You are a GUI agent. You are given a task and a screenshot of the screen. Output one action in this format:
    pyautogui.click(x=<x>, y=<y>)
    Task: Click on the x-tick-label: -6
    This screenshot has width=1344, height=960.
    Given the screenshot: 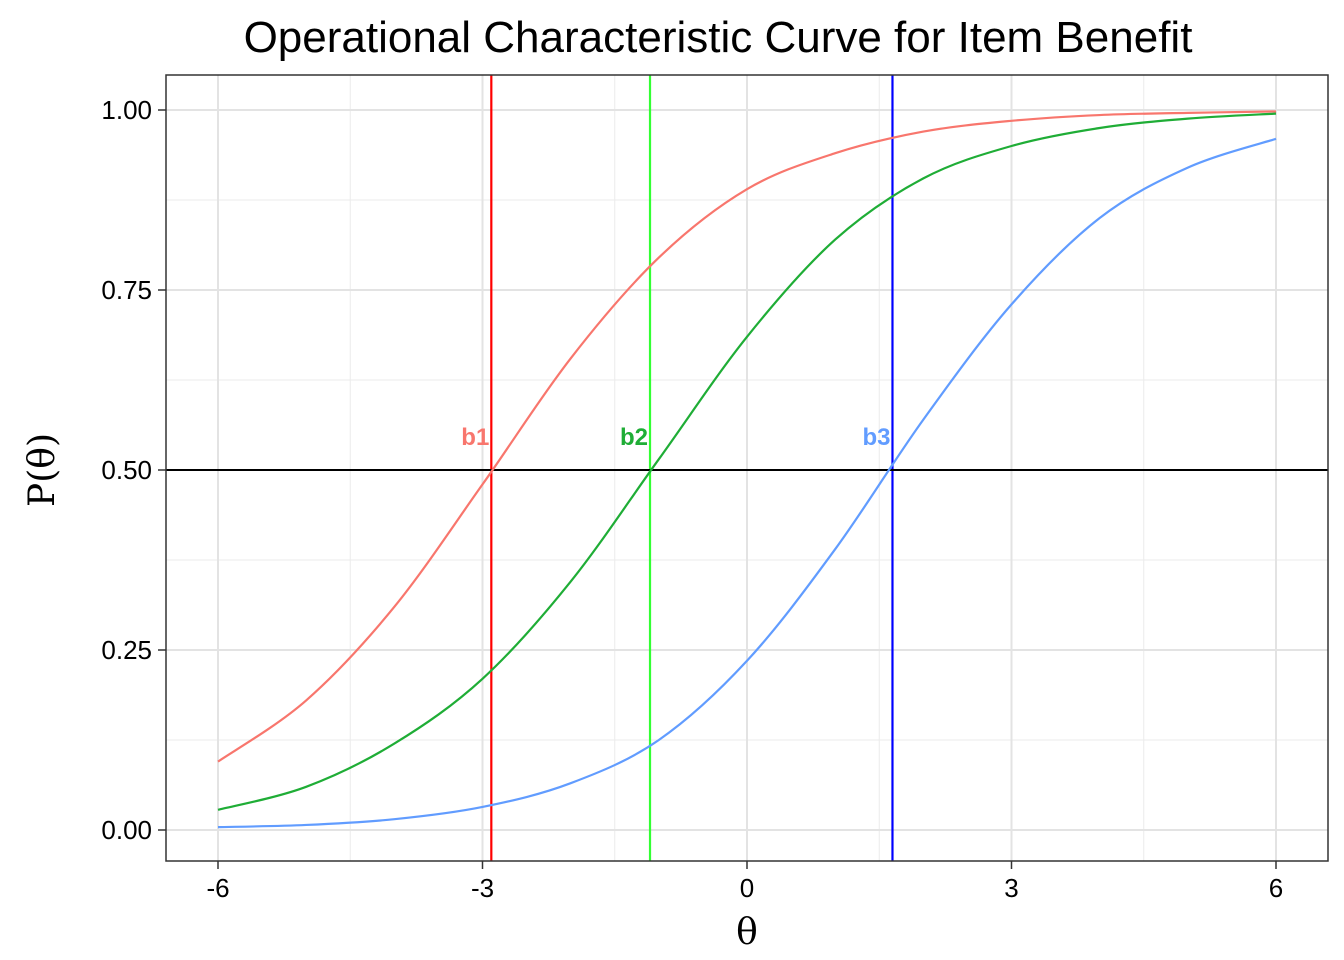 What is the action you would take?
    pyautogui.click(x=217, y=888)
    